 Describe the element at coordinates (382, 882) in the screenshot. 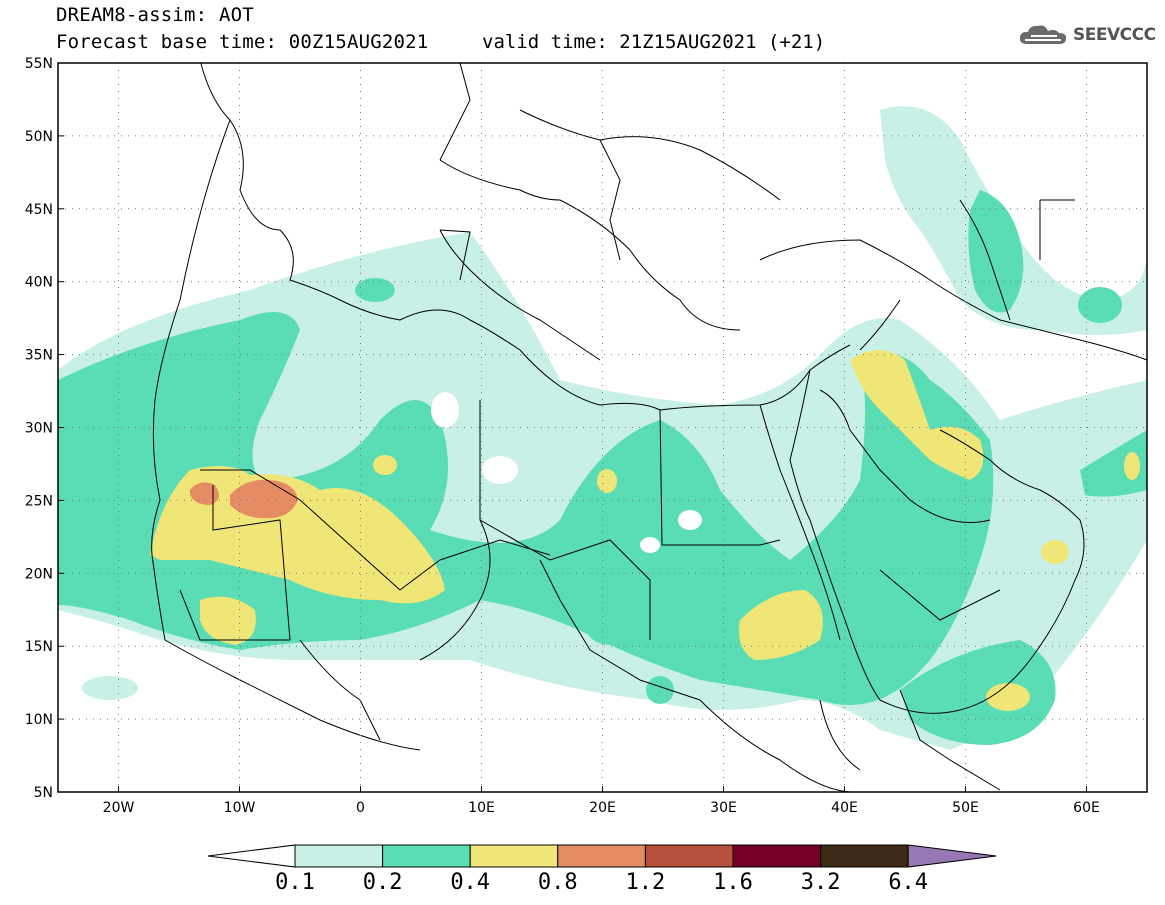

I see `colorbar-label: 0.2` at that location.